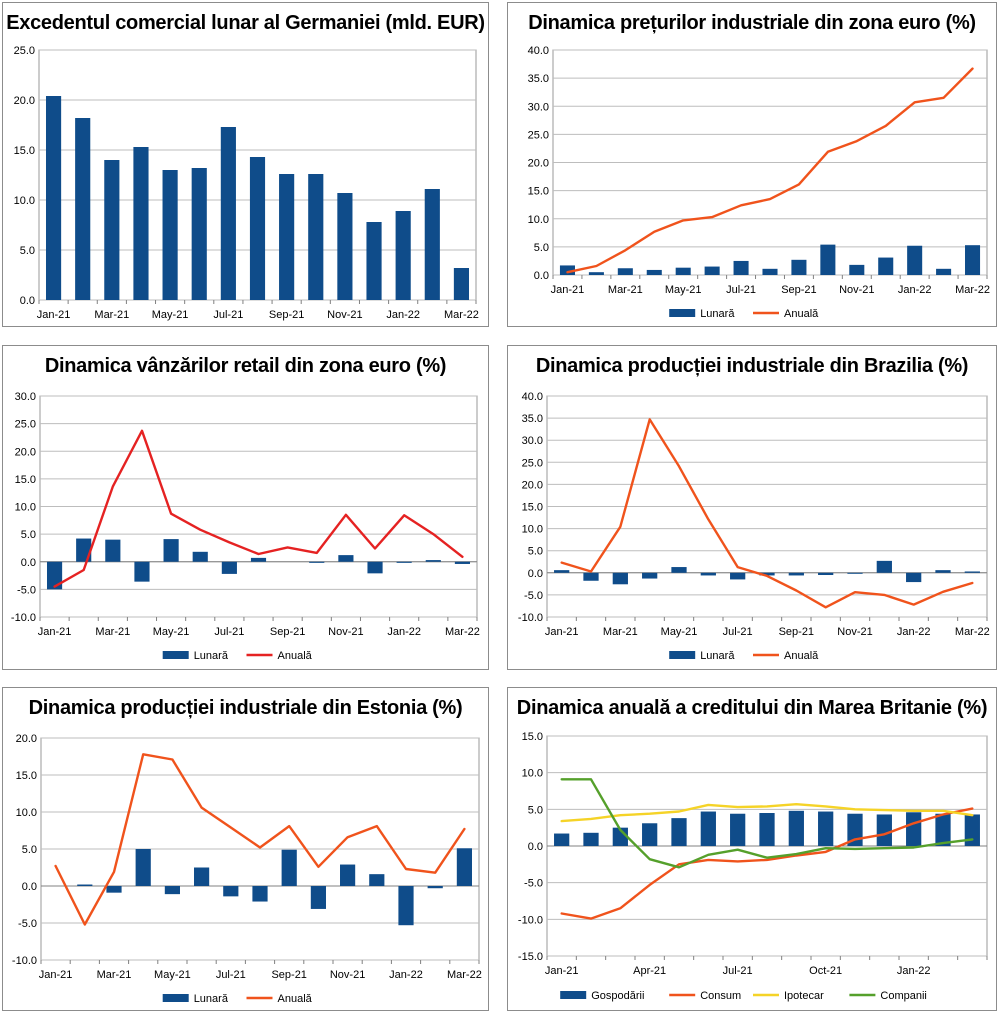 The image size is (1000, 1013). I want to click on legend-label-gospodarii: Gospodării, so click(617, 996).